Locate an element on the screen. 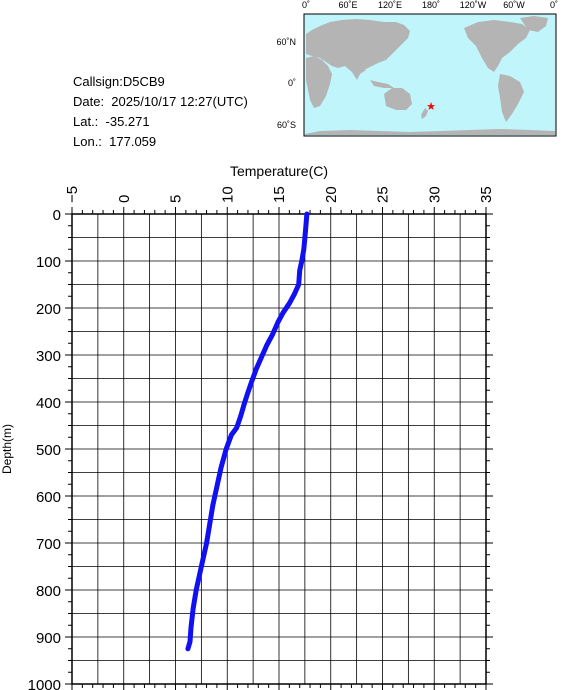 Image resolution: width=564 pixels, height=690 pixels. map-left-label: 0˚ is located at coordinates (292, 83).